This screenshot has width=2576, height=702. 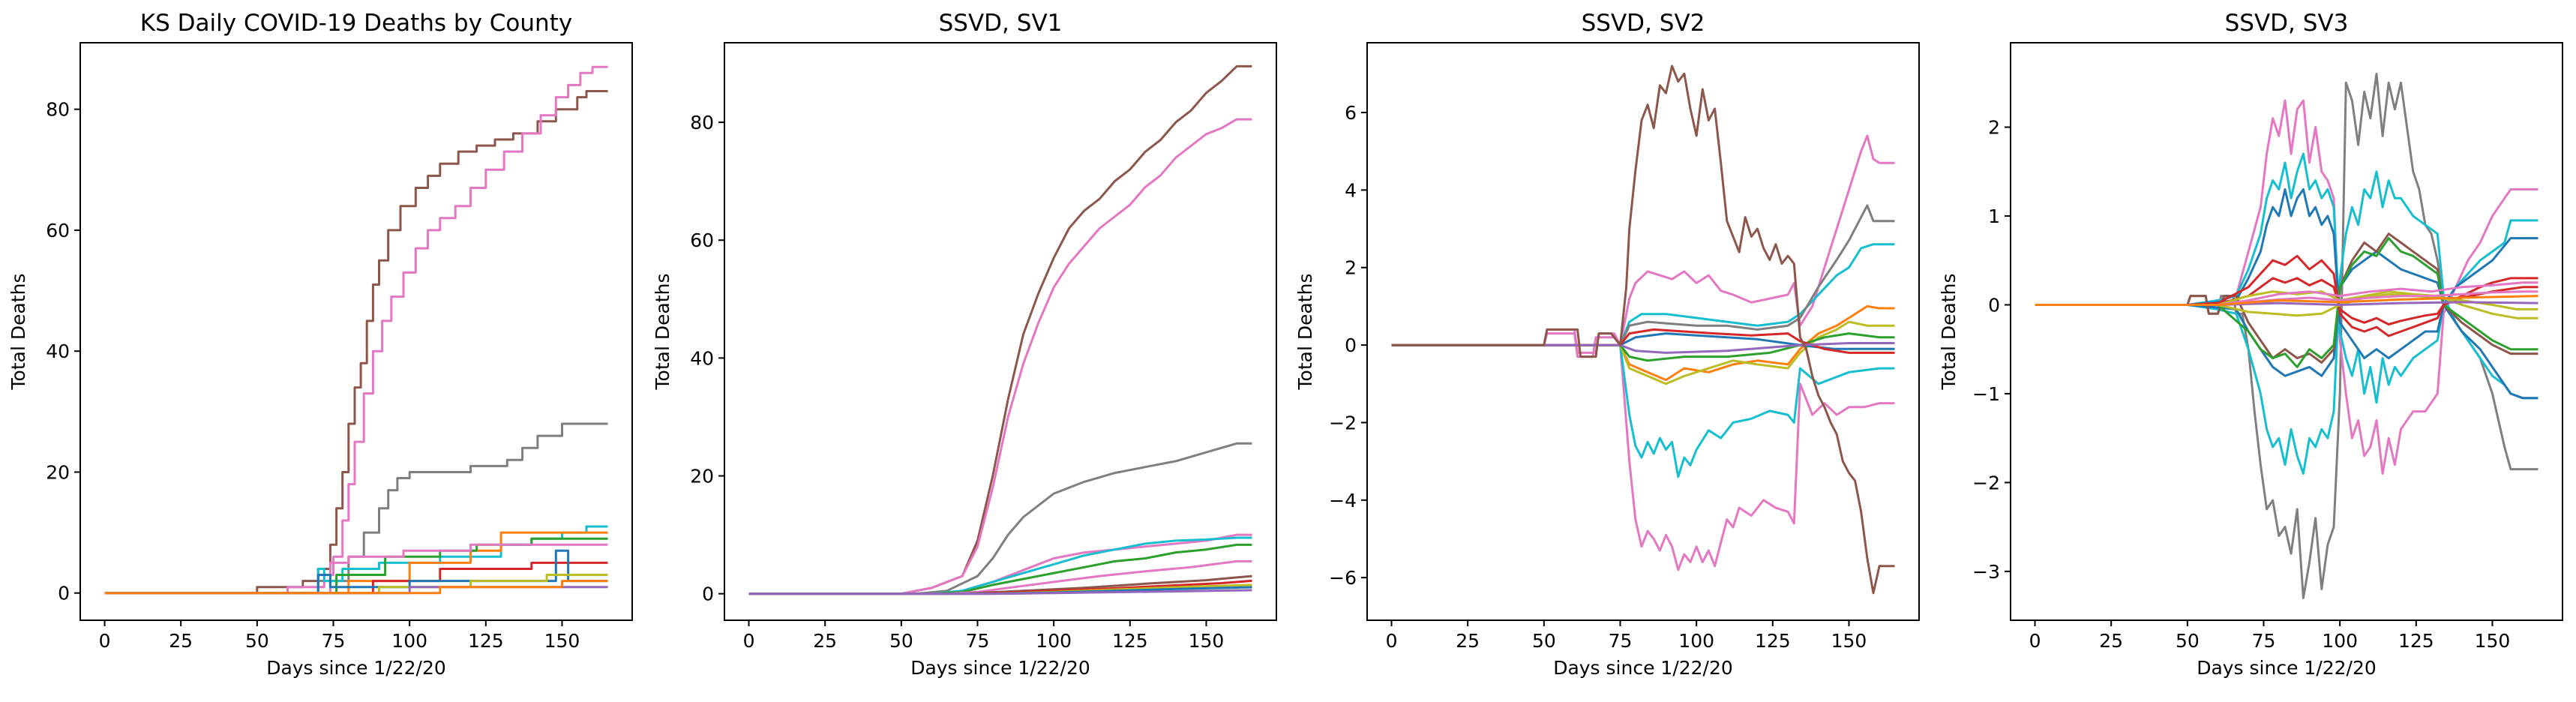 What do you see at coordinates (1994, 216) in the screenshot?
I see `y-tick-label: 1` at bounding box center [1994, 216].